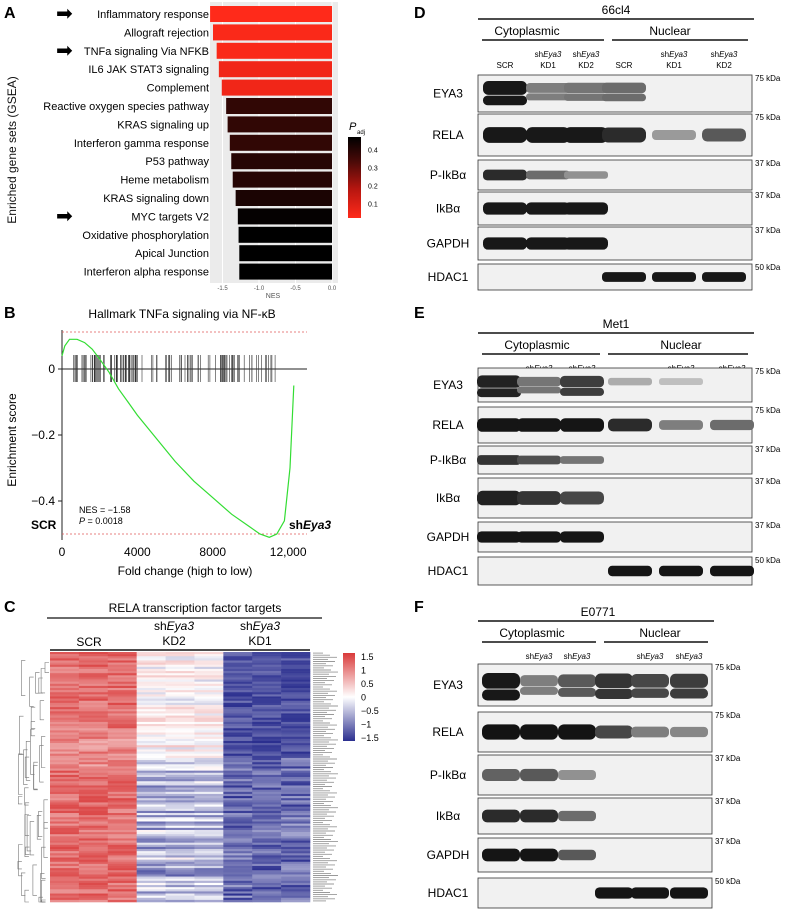 The height and width of the screenshot is (911, 798). What do you see at coordinates (170, 217) in the screenshot?
I see `panel-a-category-label: MYC targets V2` at bounding box center [170, 217].